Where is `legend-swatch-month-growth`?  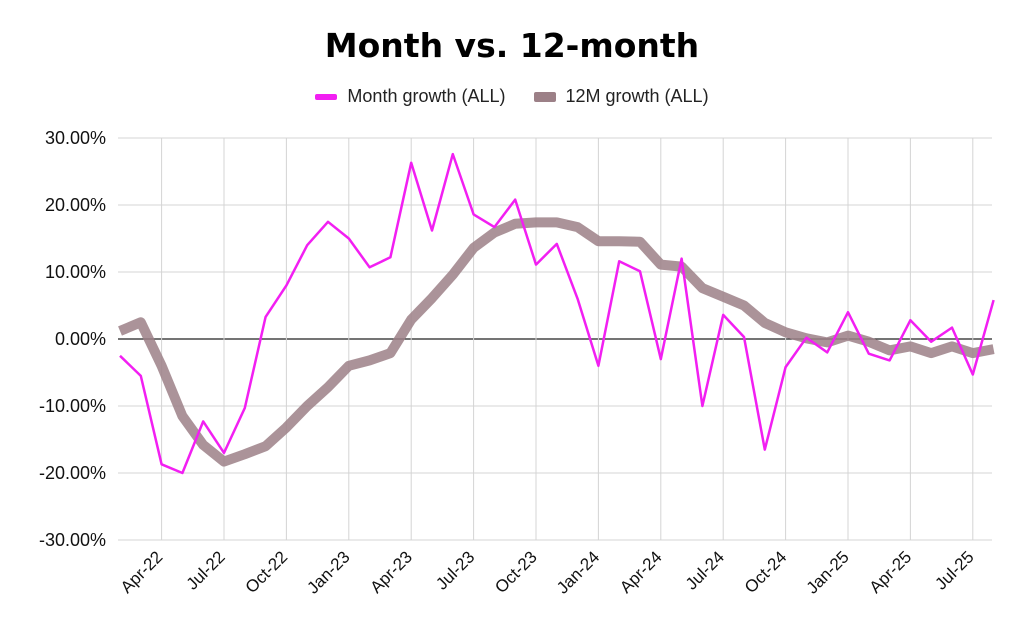 legend-swatch-month-growth is located at coordinates (326, 96).